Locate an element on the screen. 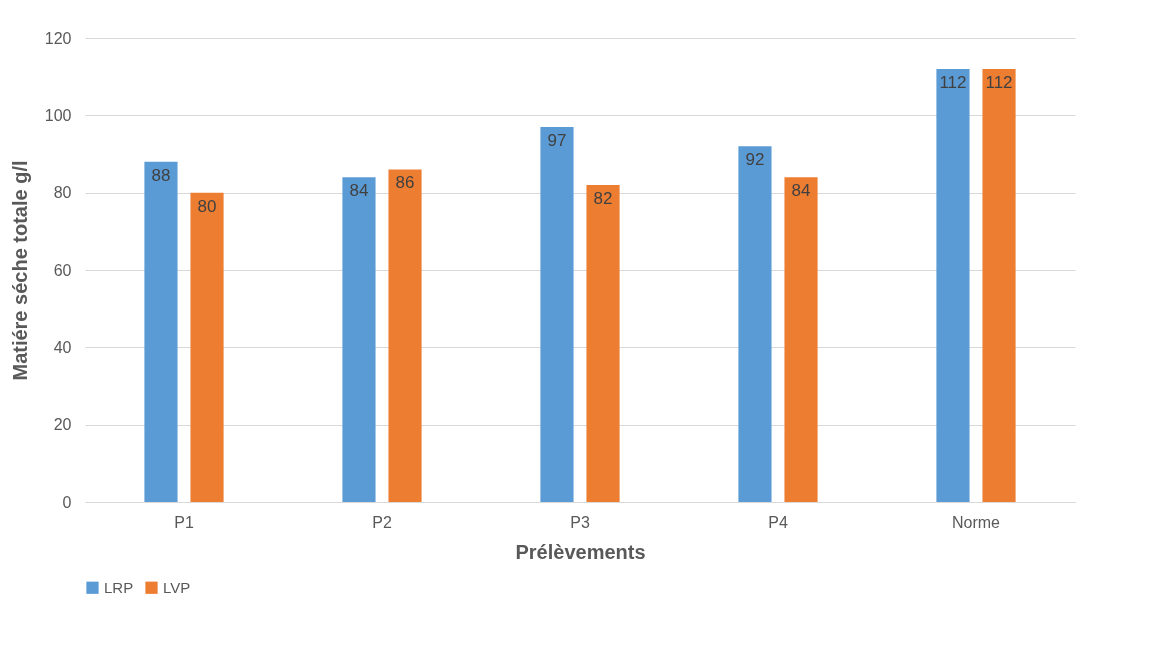 This screenshot has width=1151, height=672. y-tick-label: 20 is located at coordinates (62, 425).